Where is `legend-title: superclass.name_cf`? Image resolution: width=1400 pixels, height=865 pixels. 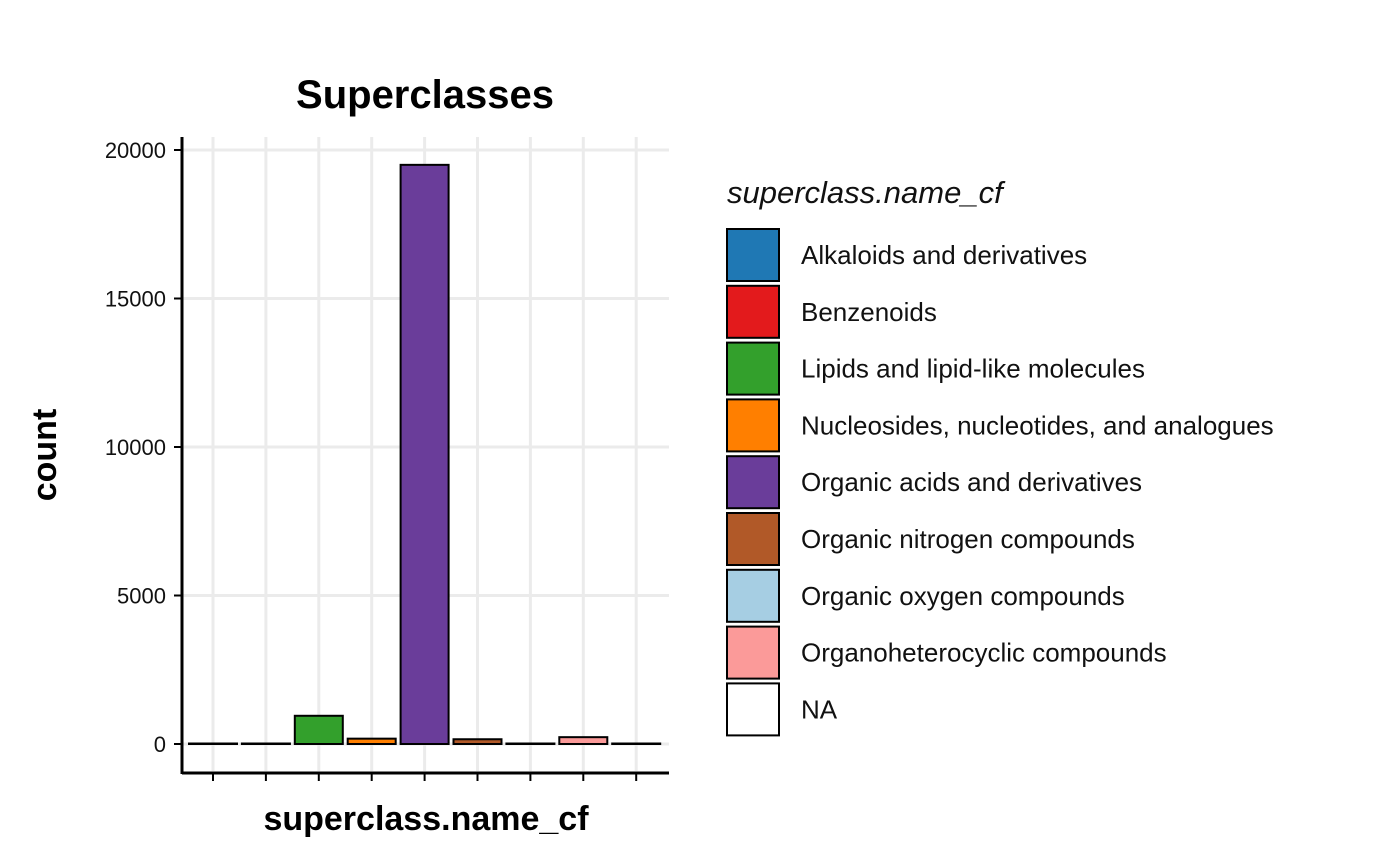 legend-title: superclass.name_cf is located at coordinates (866, 192).